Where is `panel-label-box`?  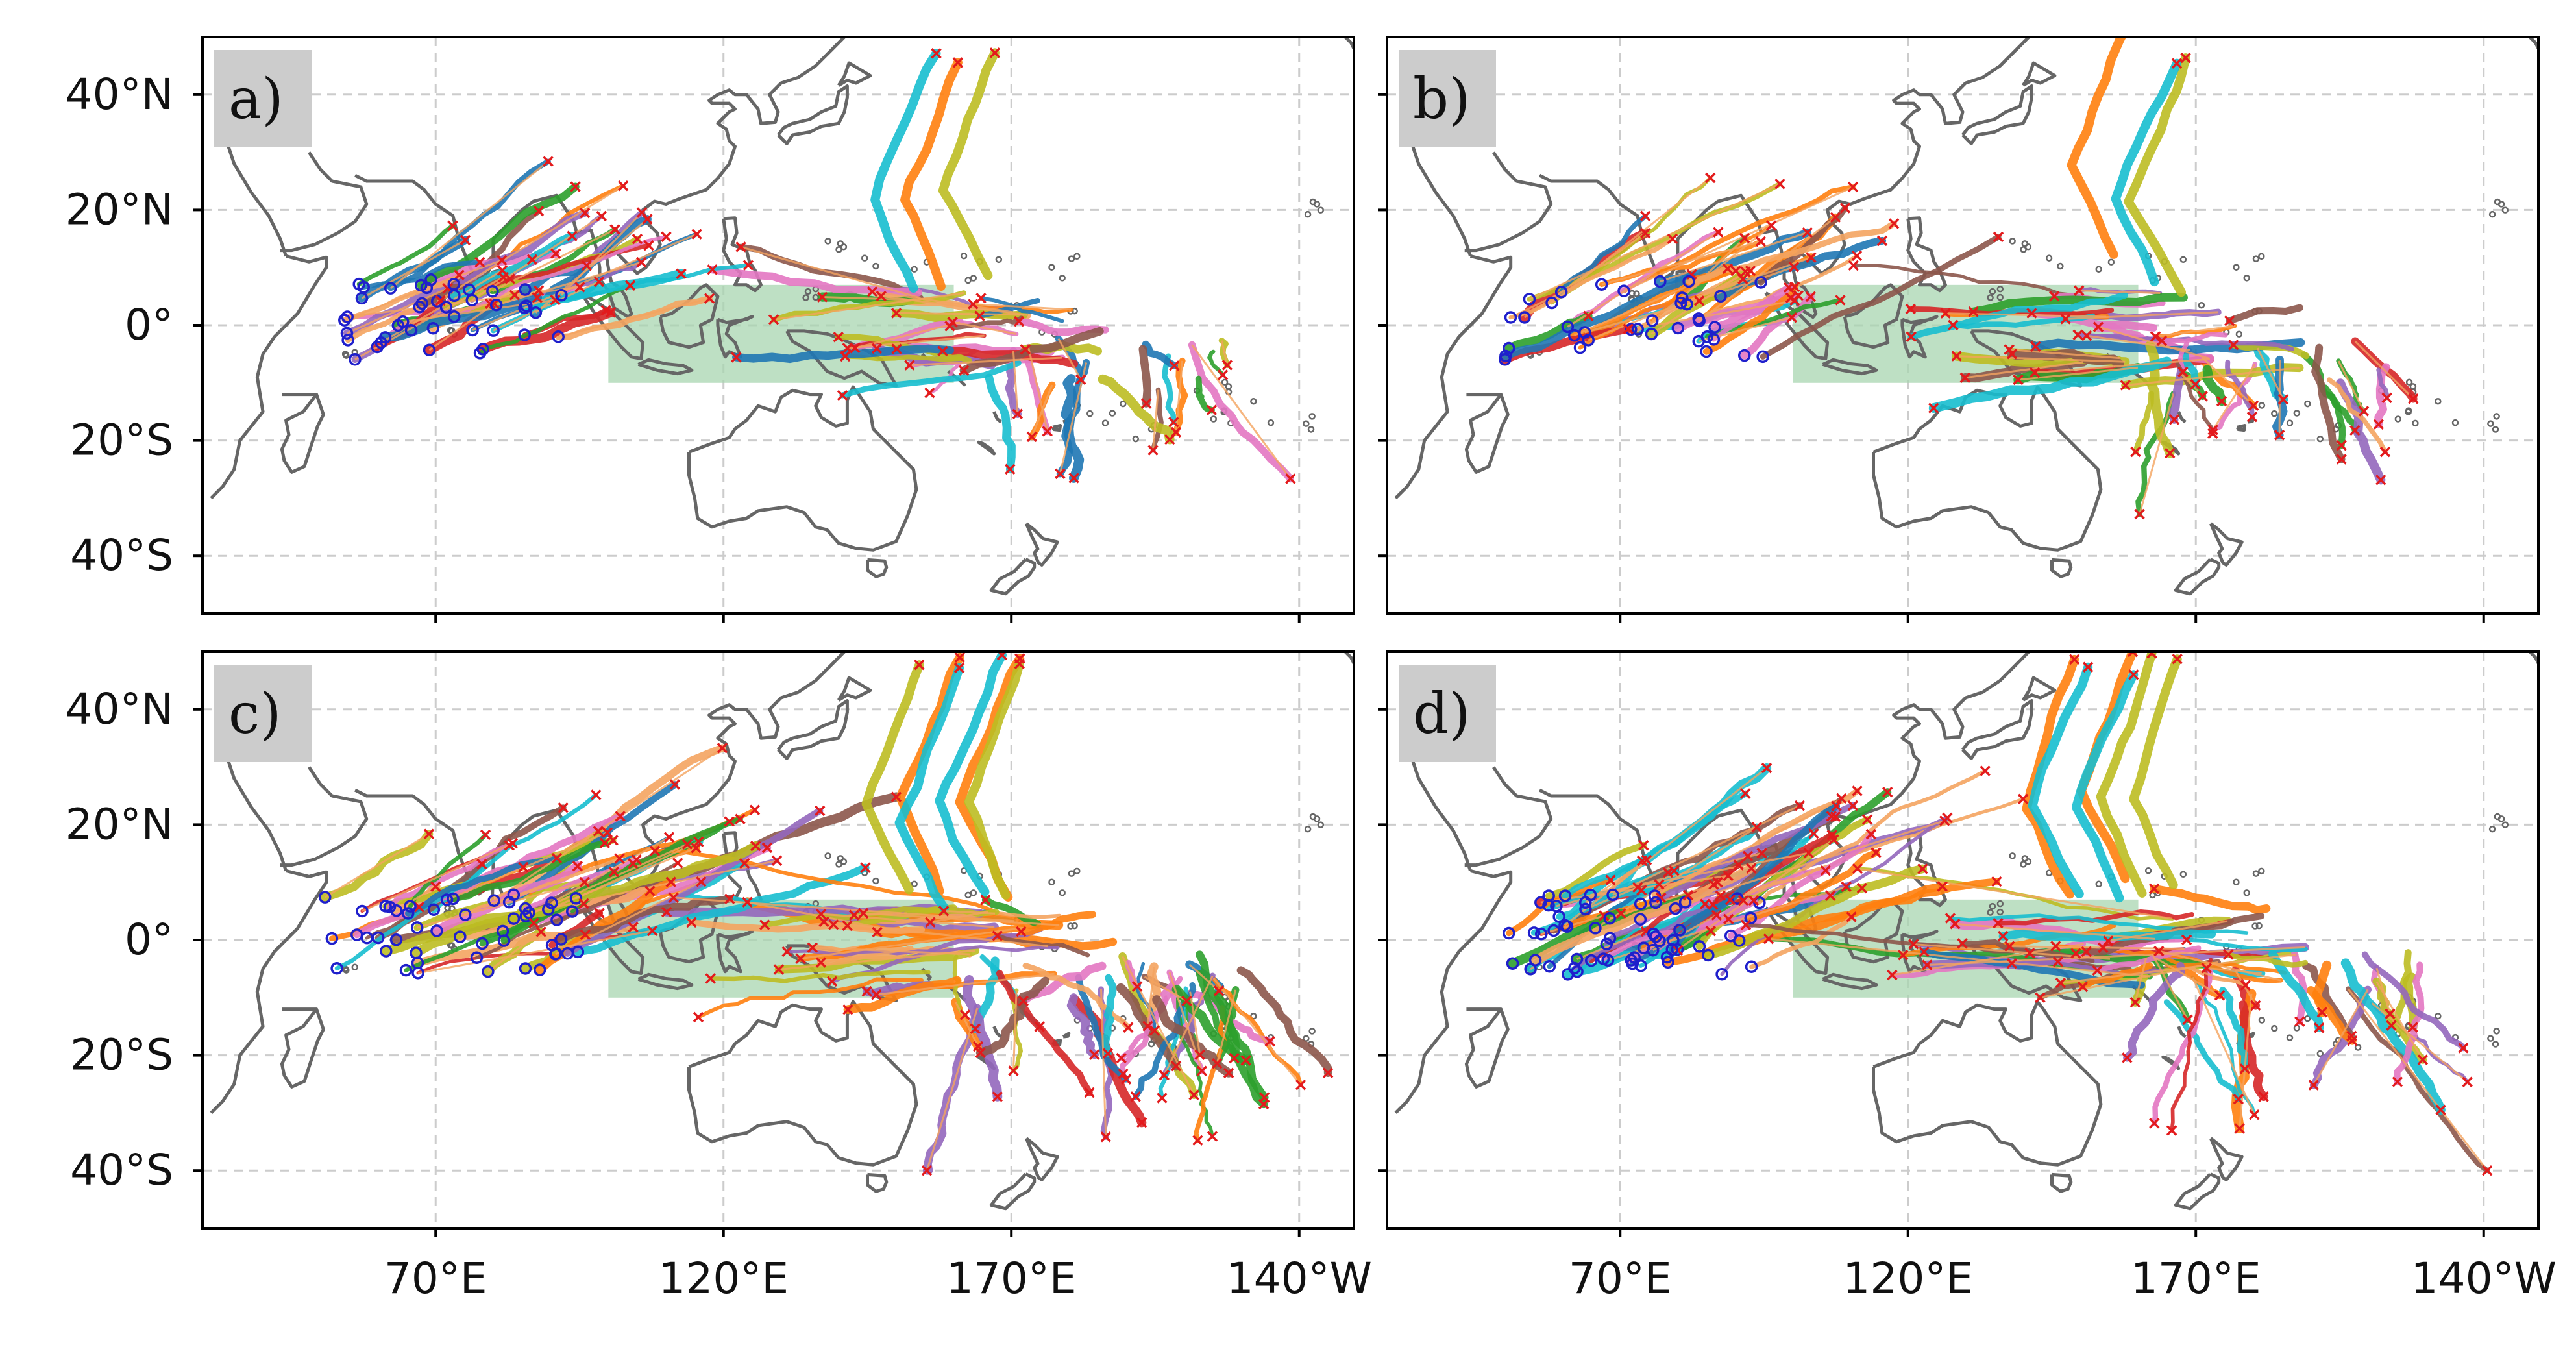 panel-label-box is located at coordinates (263, 98).